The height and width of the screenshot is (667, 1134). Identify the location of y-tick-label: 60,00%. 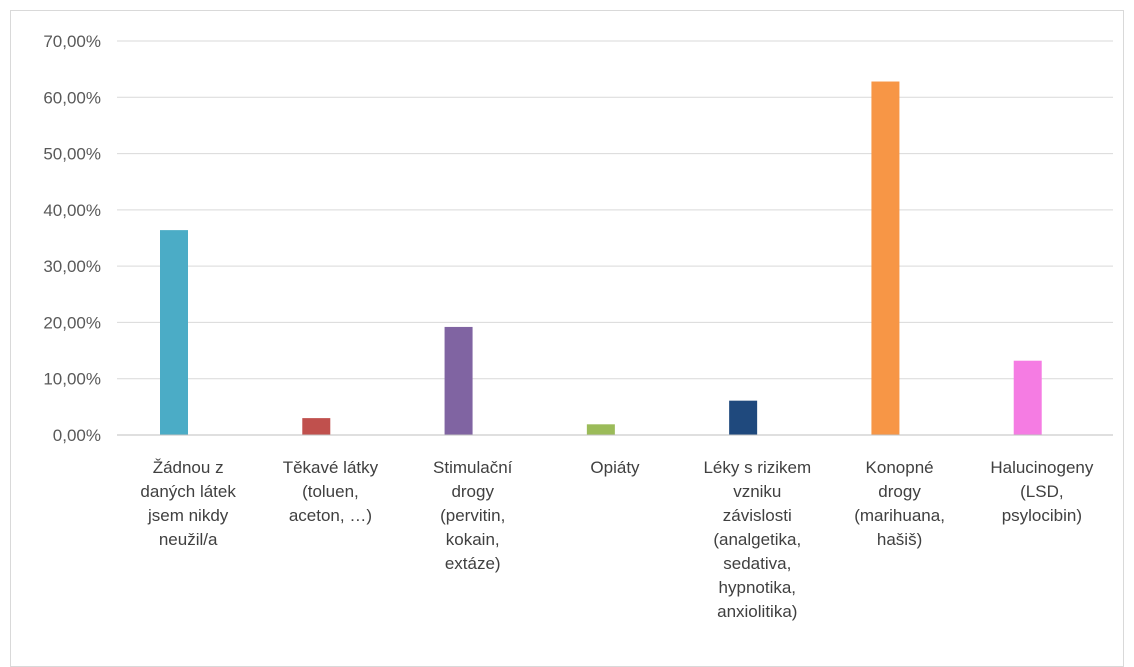
(72, 97).